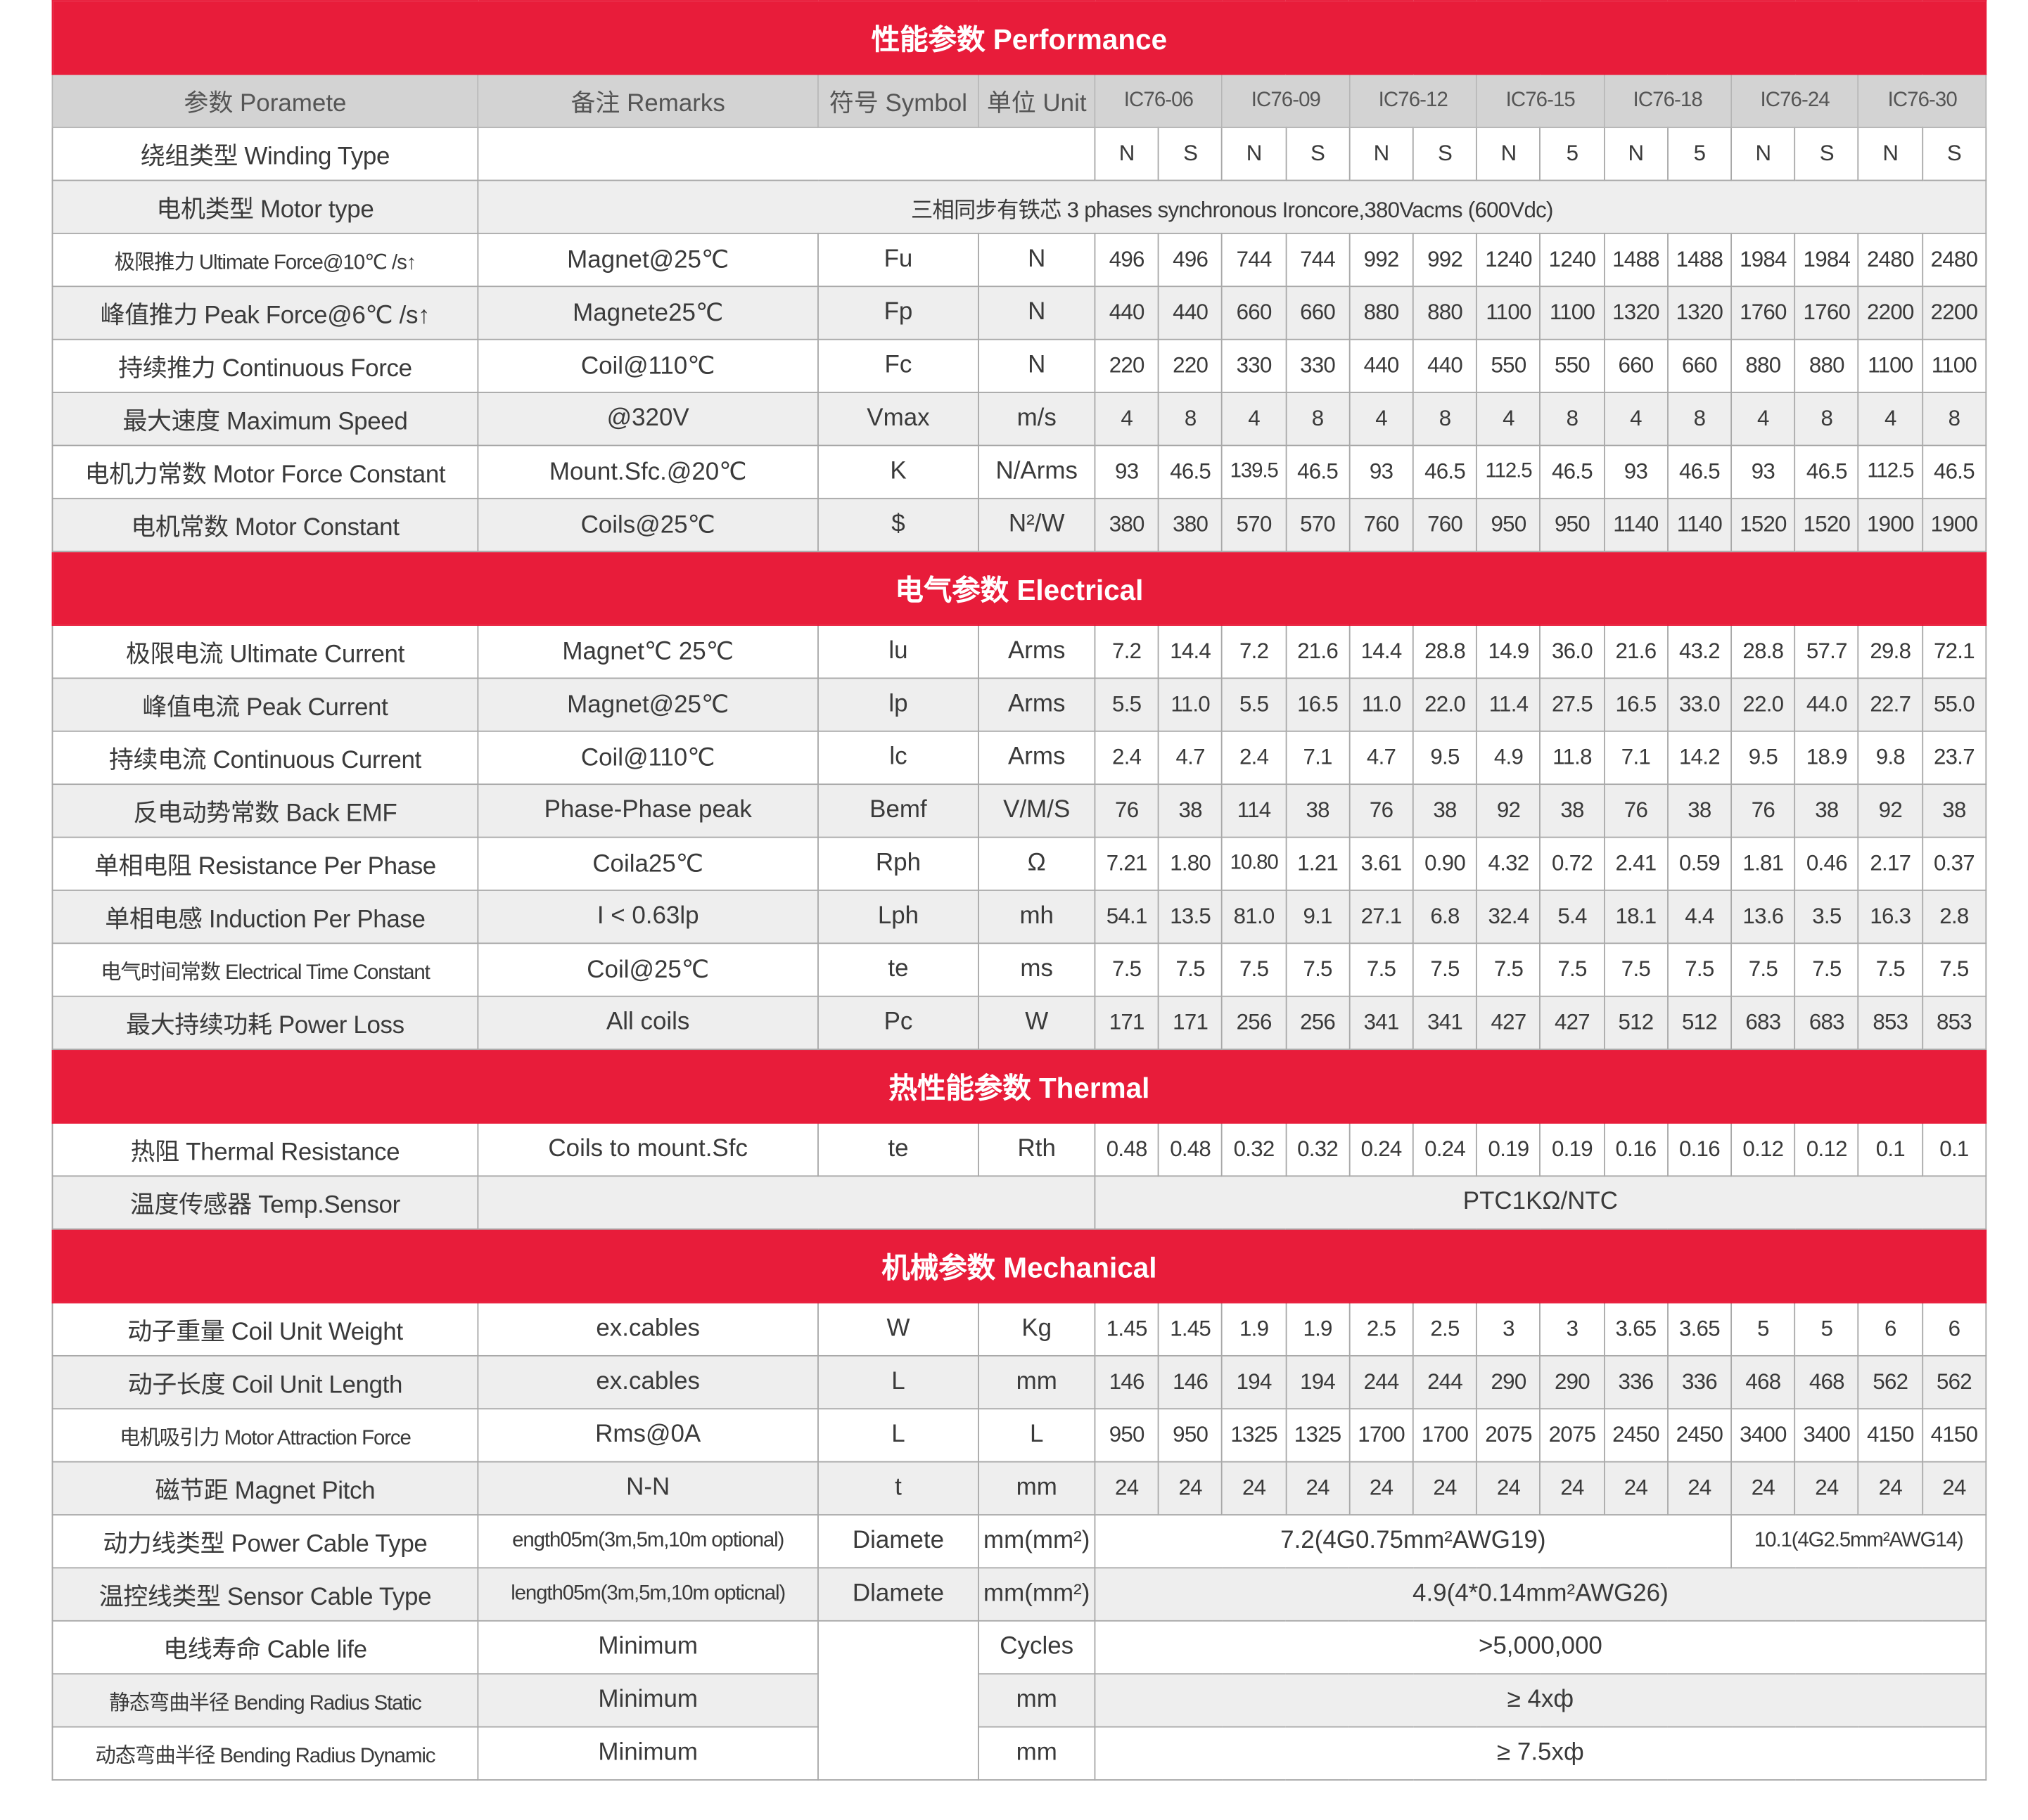 Image resolution: width=2028 pixels, height=1820 pixels. I want to click on value-cell: ≥ 4xф, so click(1540, 1701).